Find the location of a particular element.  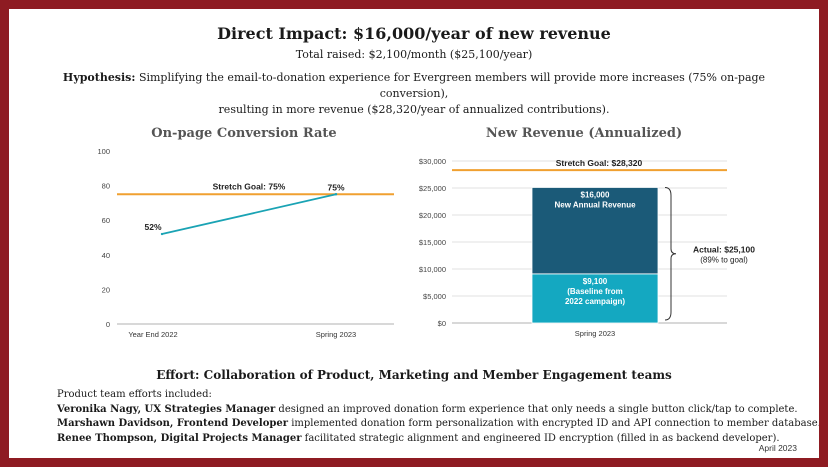

y-tick-label: 80 is located at coordinates (106, 186).